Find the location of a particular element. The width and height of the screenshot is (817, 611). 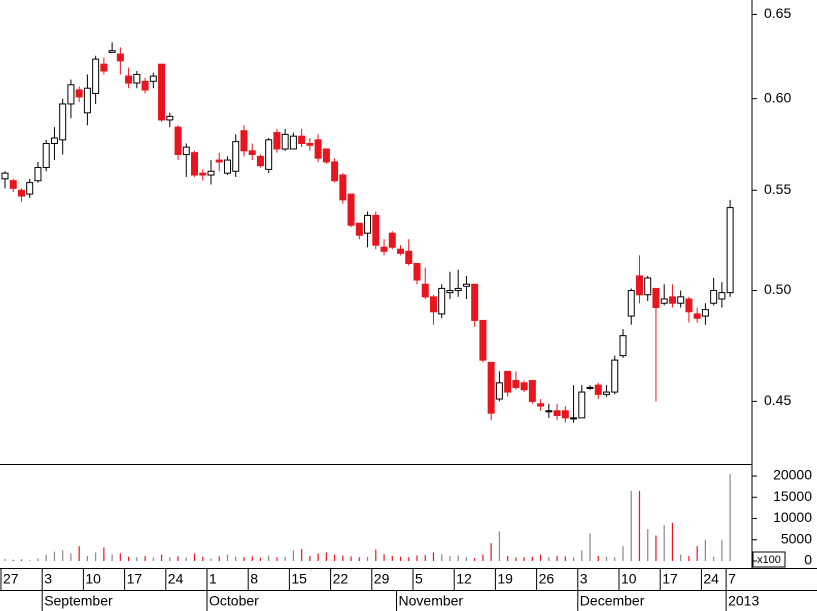

x-tick-label: 24 is located at coordinates (711, 579).